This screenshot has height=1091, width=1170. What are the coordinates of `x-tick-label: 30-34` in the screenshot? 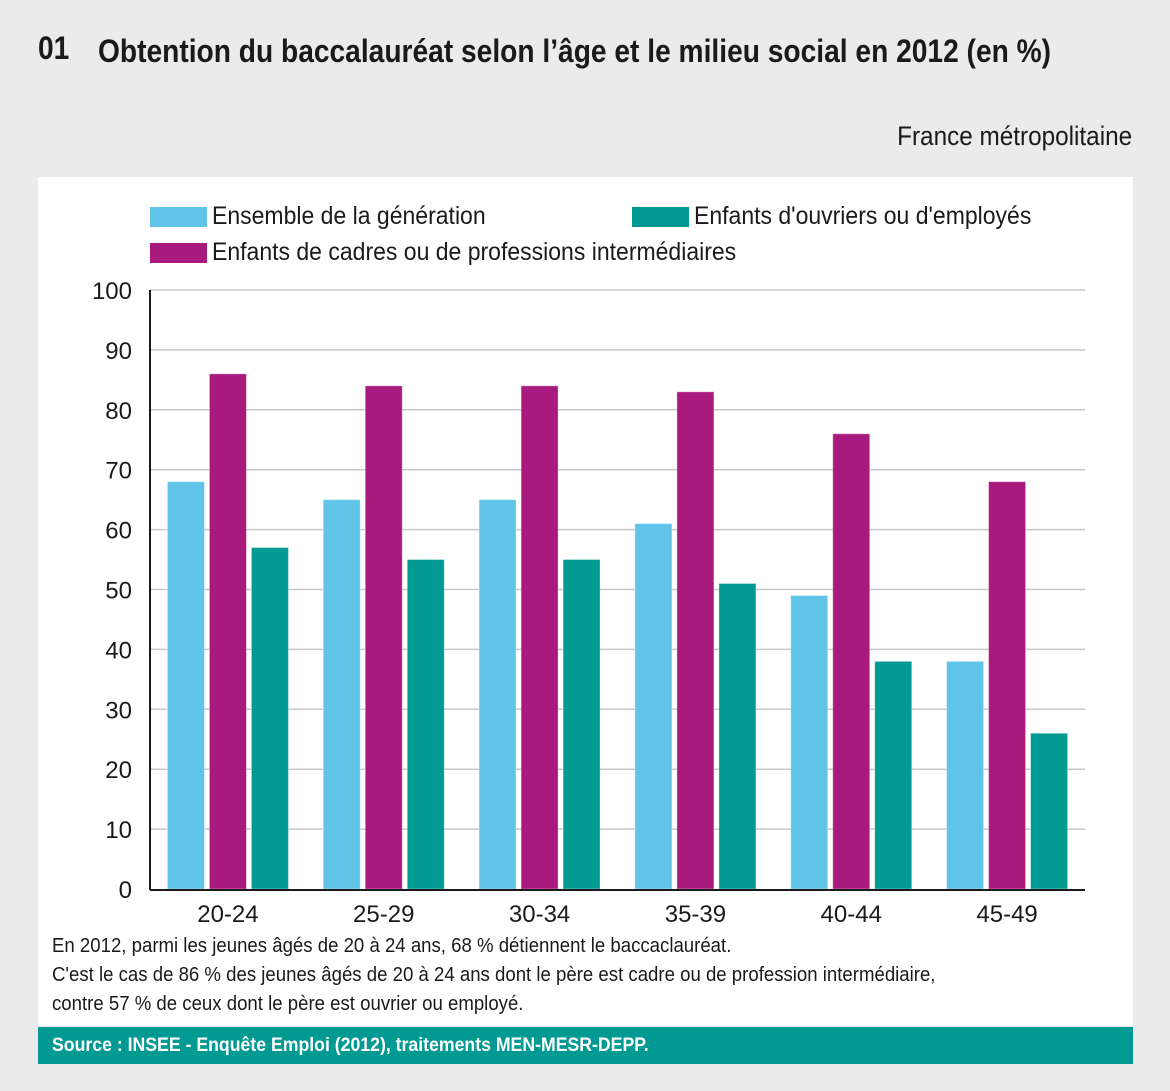 It's located at (539, 914).